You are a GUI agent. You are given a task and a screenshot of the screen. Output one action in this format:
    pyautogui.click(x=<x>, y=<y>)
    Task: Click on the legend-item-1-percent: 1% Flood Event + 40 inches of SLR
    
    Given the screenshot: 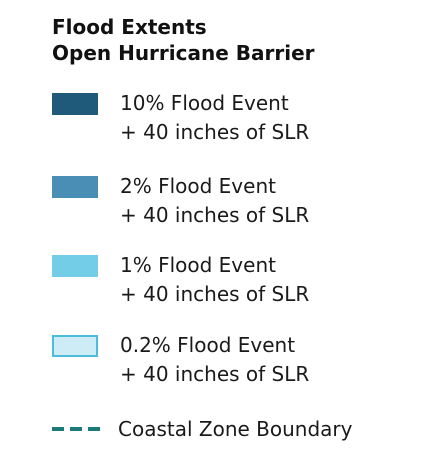 What is the action you would take?
    pyautogui.click(x=232, y=284)
    